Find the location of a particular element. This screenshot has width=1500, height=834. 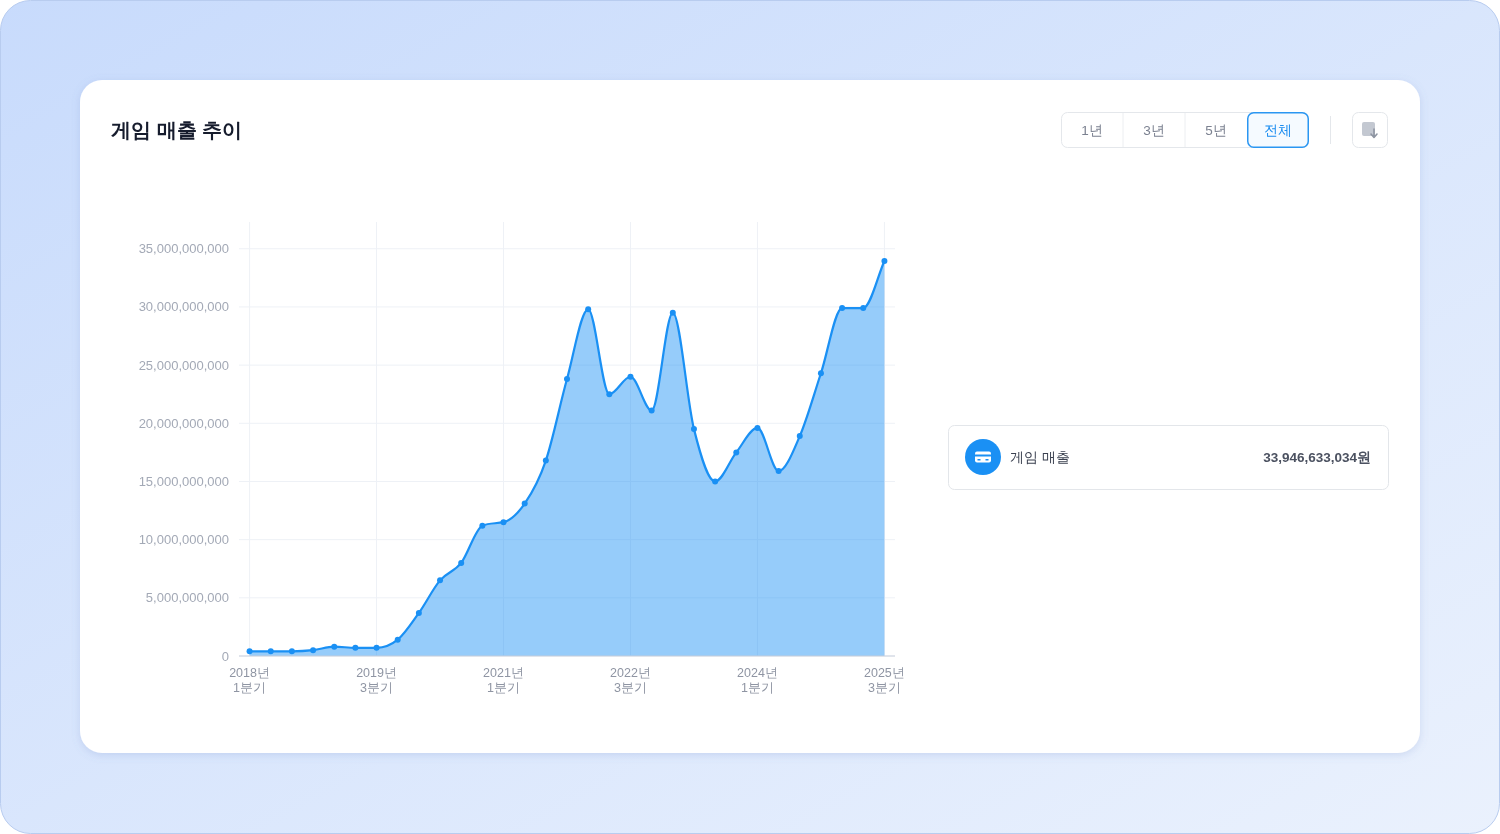

annotation: 33,946,633,034원 is located at coordinates (1317, 457).